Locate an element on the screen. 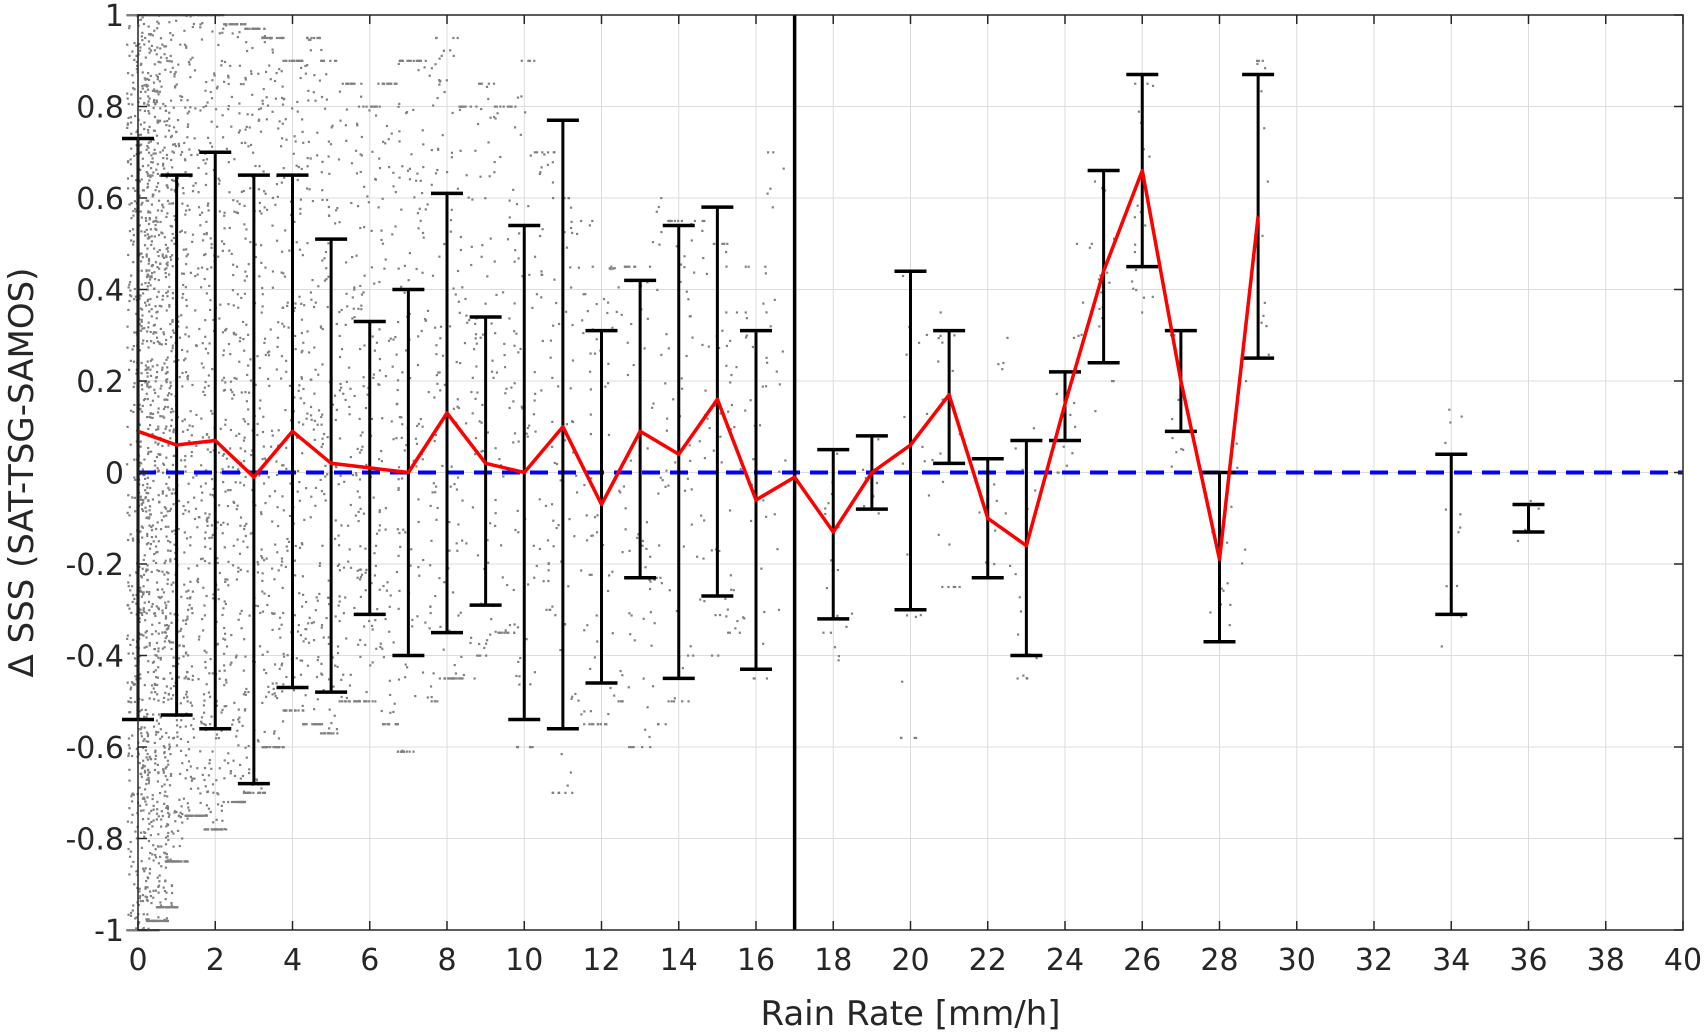 Image resolution: width=1706 pixels, height=1035 pixels. error-bar is located at coordinates (1026, 548).